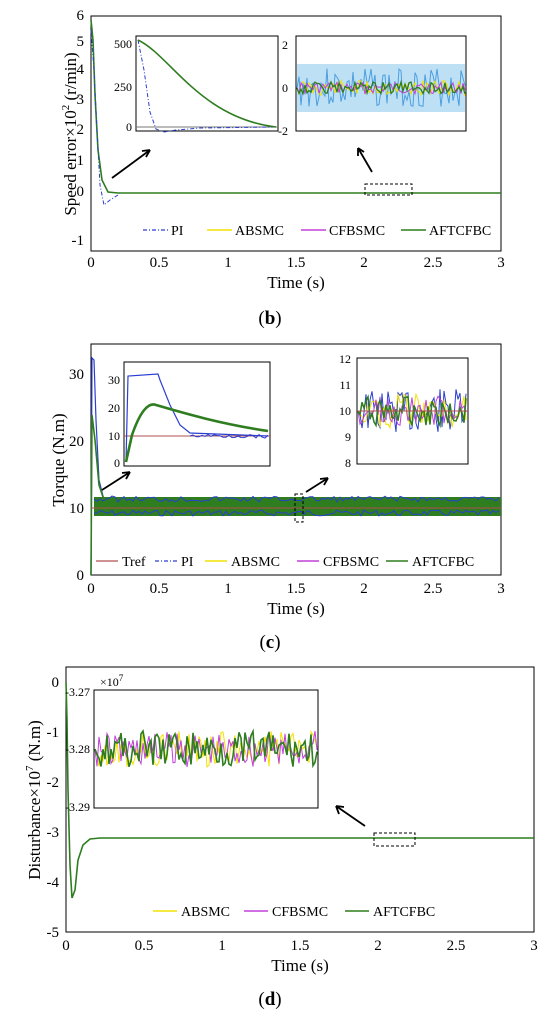  Describe the element at coordinates (81, 161) in the screenshot. I see `panel-b-ytick: 1` at that location.